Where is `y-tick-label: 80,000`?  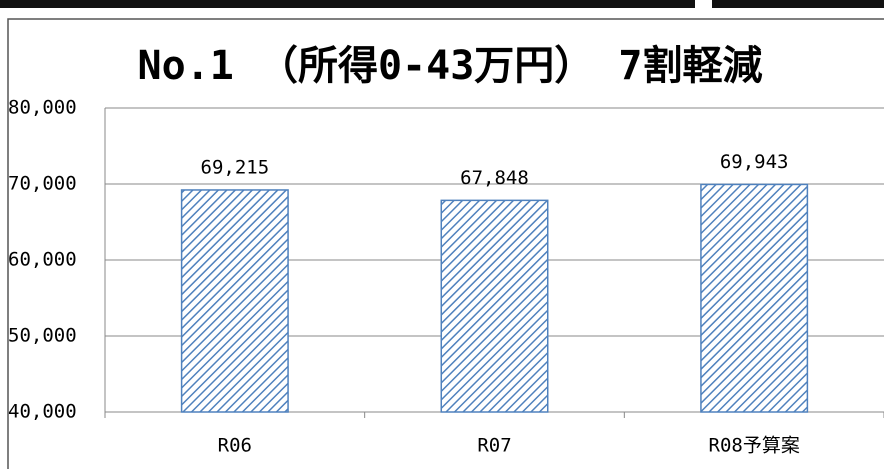 y-tick-label: 80,000 is located at coordinates (42, 108).